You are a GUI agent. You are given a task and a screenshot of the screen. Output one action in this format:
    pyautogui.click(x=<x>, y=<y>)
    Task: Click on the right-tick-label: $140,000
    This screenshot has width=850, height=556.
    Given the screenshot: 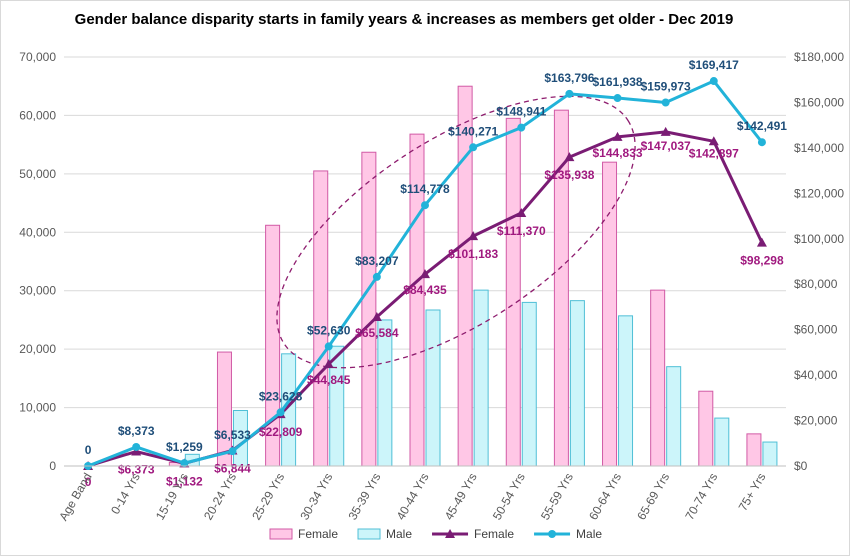 What is the action you would take?
    pyautogui.click(x=819, y=148)
    